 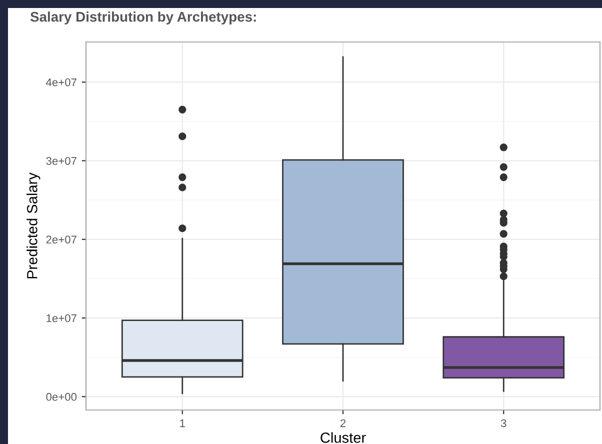 I want to click on y-tick-label: 2e+07, so click(x=61, y=240).